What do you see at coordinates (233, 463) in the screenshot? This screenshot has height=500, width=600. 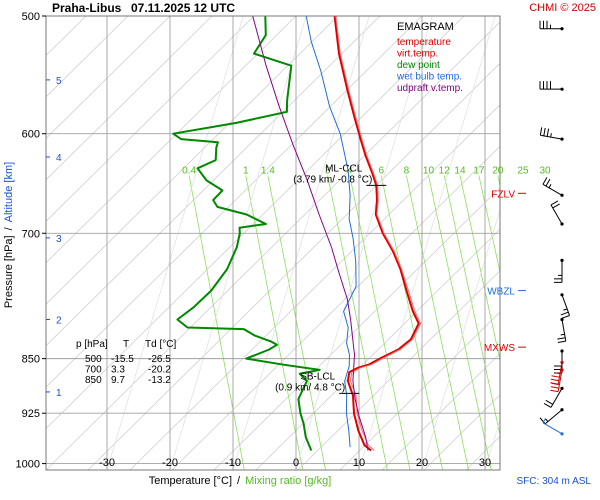 I see `x-tick-label: -10` at bounding box center [233, 463].